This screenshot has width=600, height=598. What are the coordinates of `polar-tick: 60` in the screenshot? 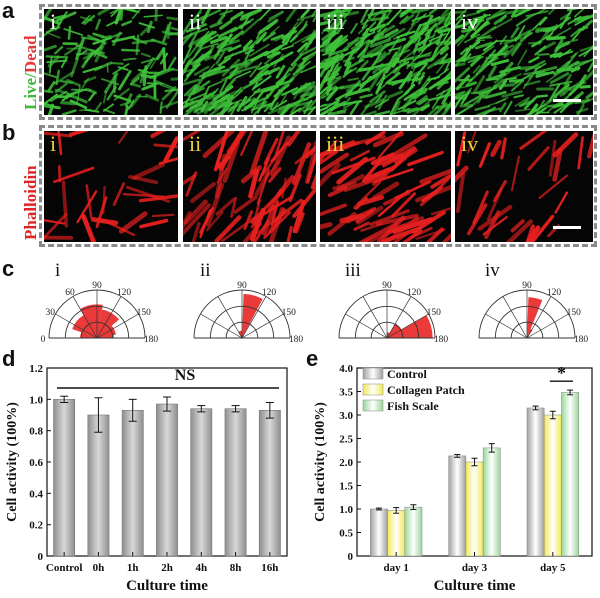 It's located at (70, 293).